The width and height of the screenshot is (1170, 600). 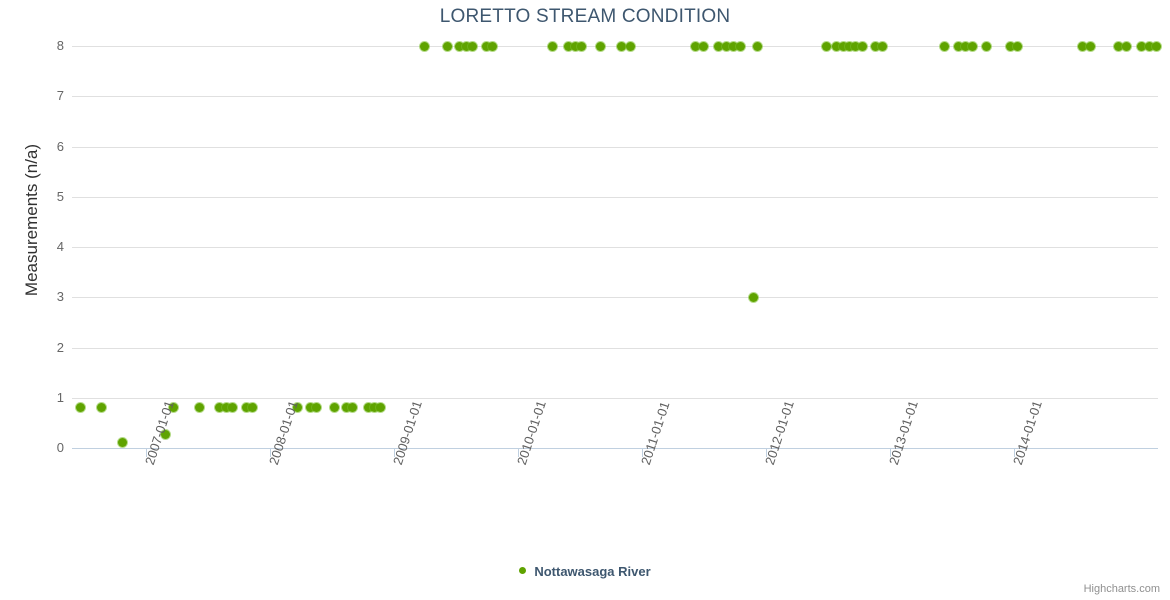 What do you see at coordinates (60, 45) in the screenshot?
I see `y-tick-label: 8` at bounding box center [60, 45].